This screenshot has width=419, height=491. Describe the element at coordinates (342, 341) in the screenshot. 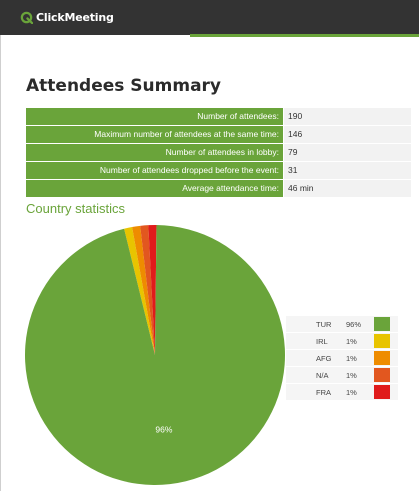

I see `legend-item: IRL 1%` at that location.